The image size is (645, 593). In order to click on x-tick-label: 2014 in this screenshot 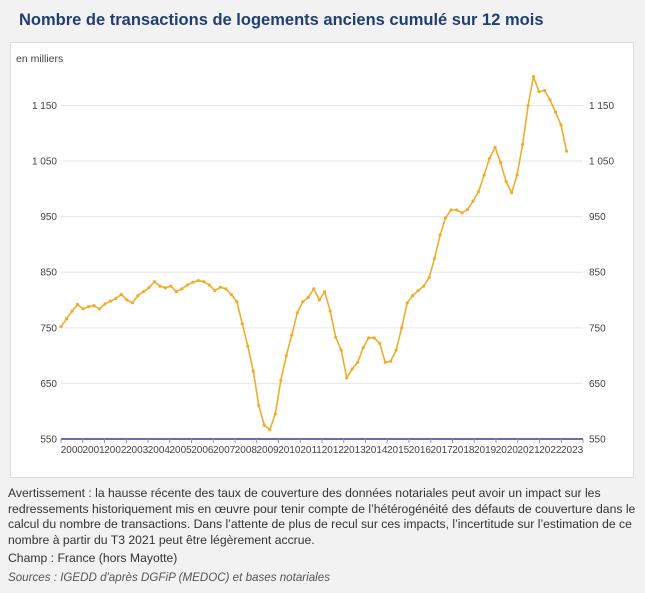, I will do `click(376, 450)`.